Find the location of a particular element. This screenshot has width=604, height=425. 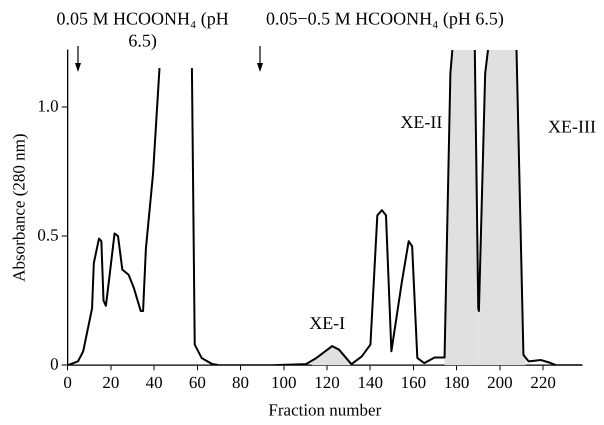

y-tick-label: 0 is located at coordinates (54, 364).